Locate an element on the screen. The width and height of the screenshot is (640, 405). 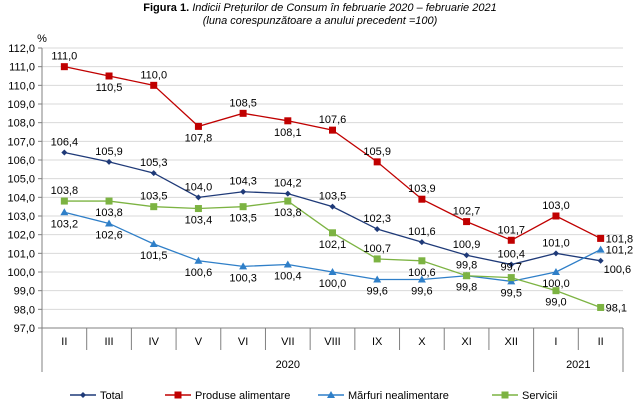
data-label-m-rfuri-nealimentare: 99,8 is located at coordinates (466, 288).